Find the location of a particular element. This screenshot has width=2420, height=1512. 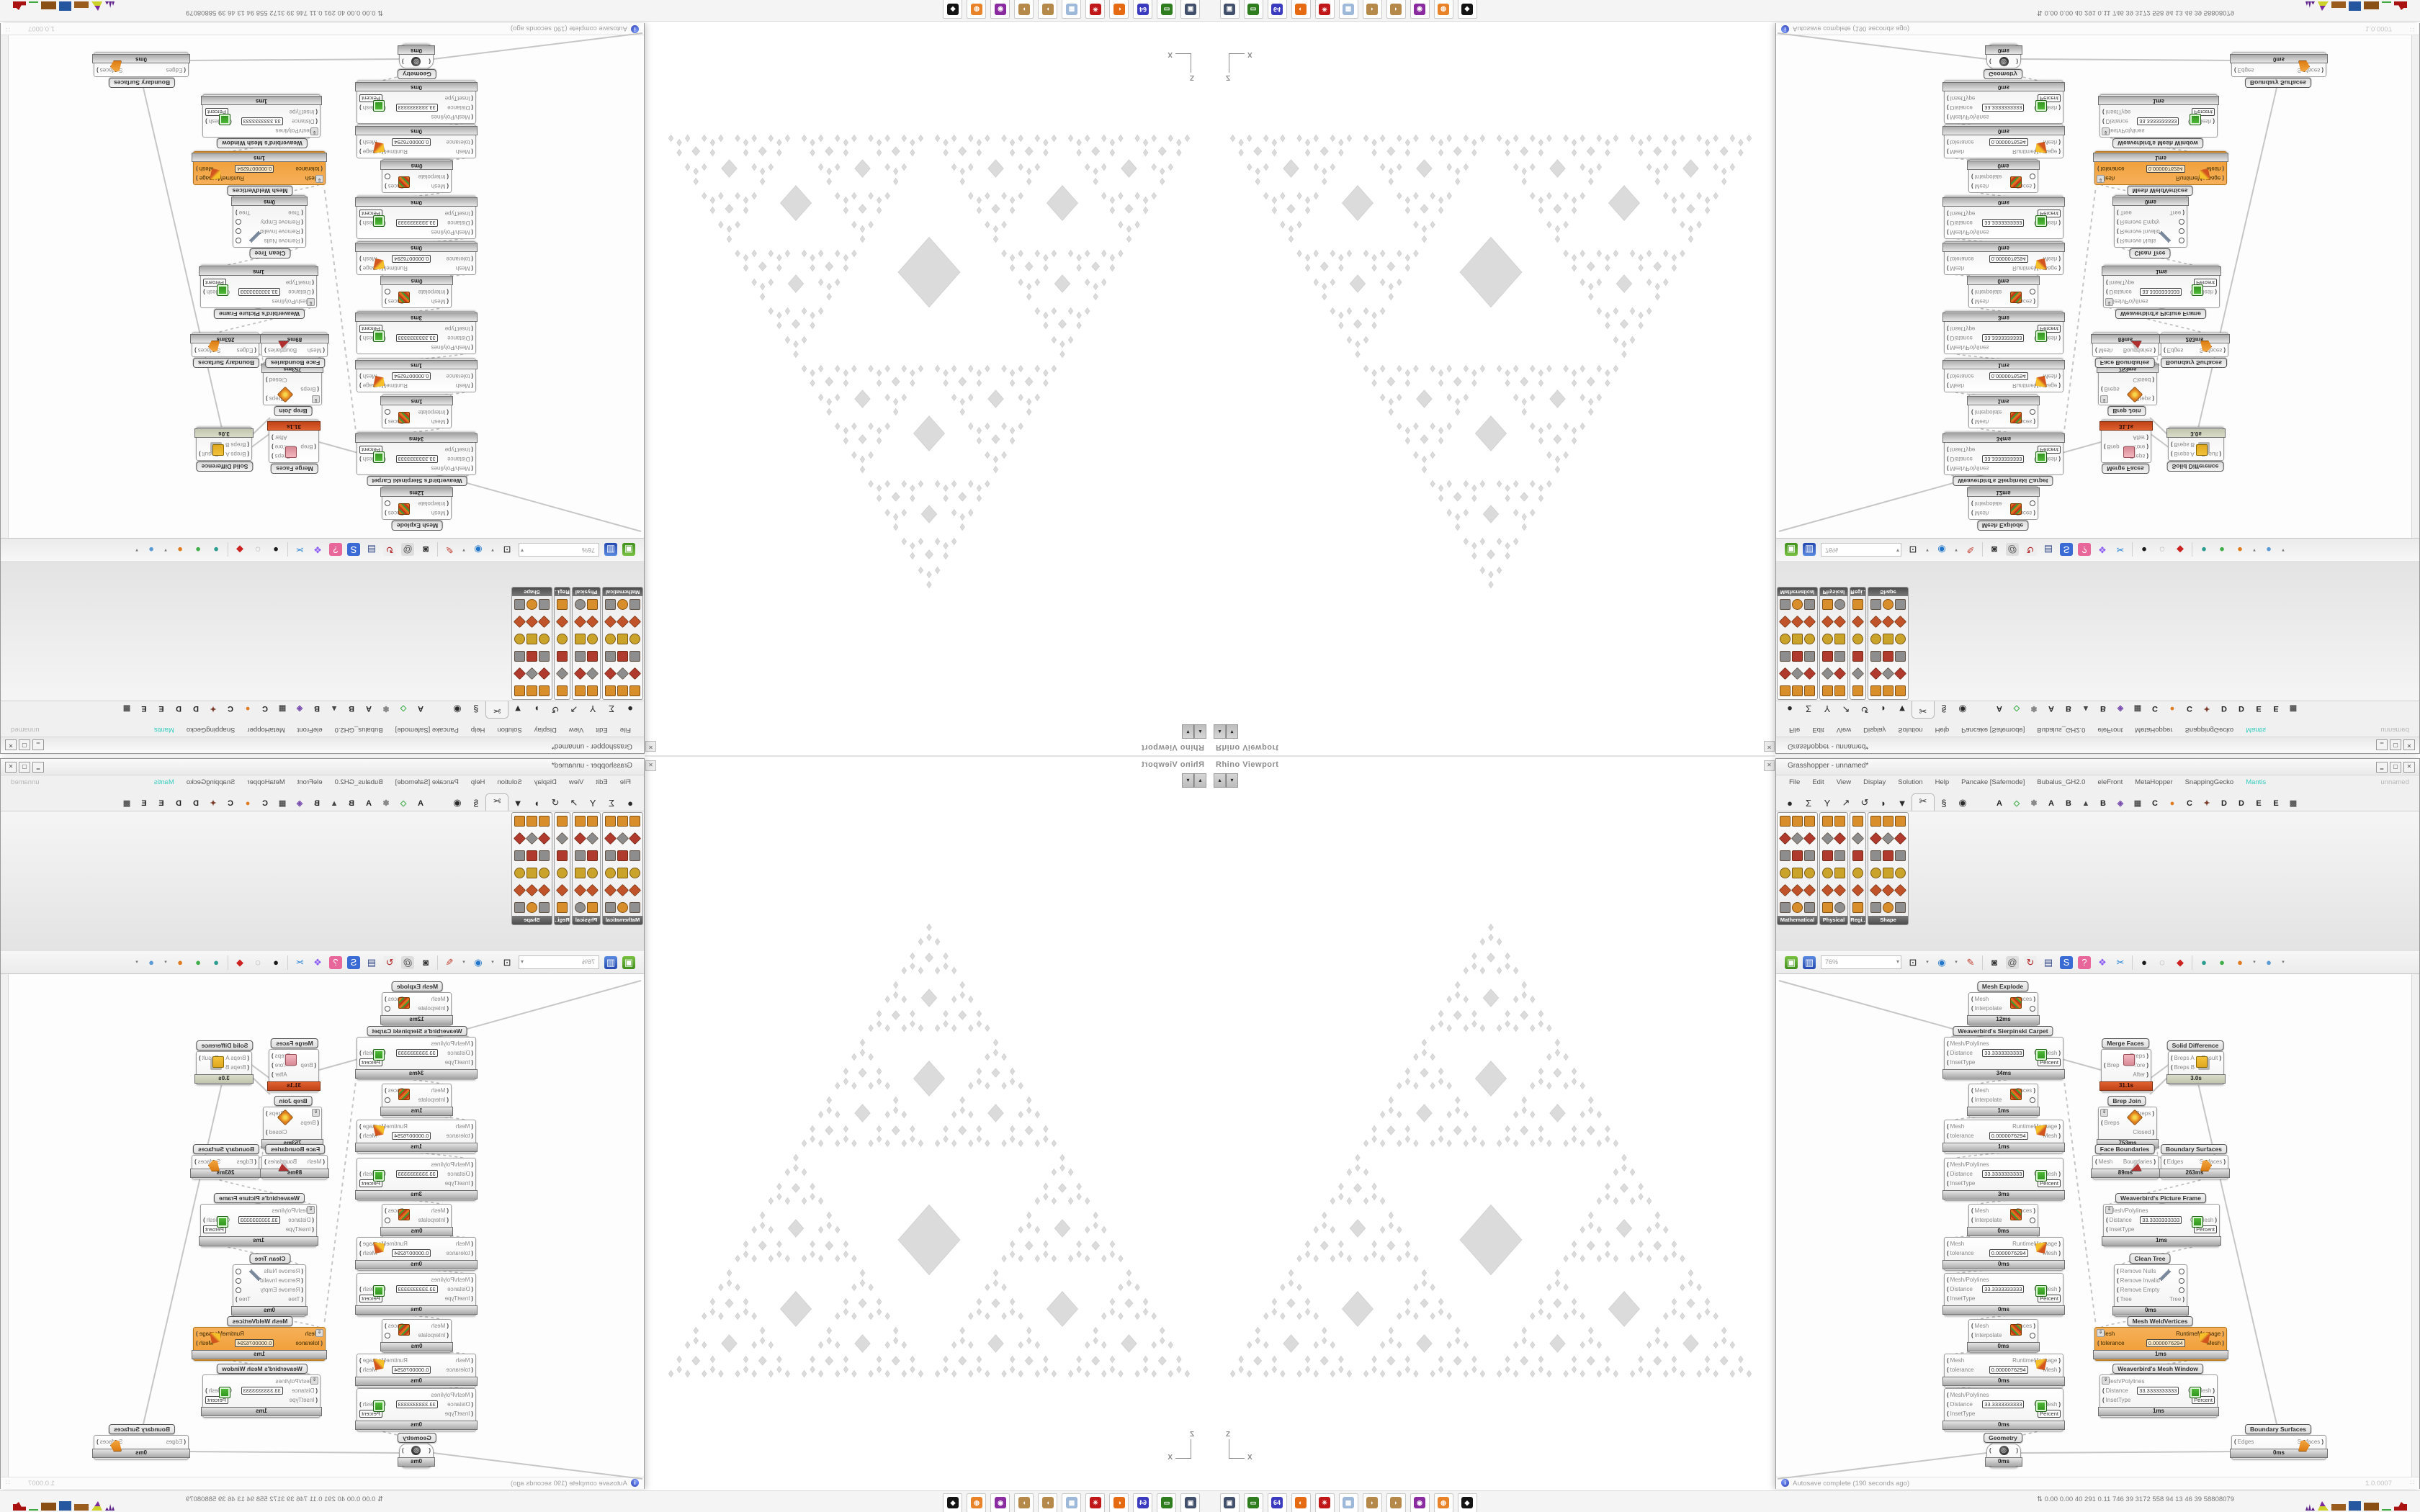

gh-node-explode: (Mesh Faces)(Interpolate 0ms is located at coordinates (416, 176).